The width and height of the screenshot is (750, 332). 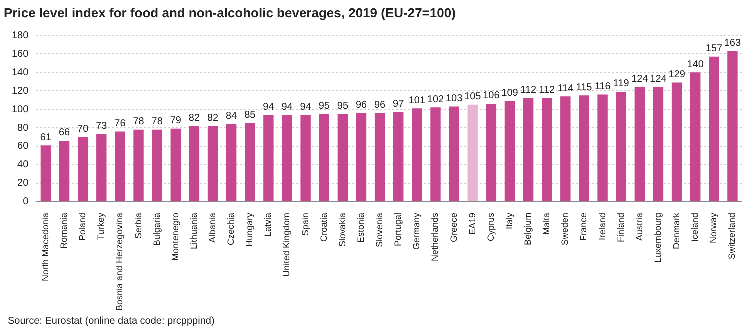 I want to click on x-tick-label: Greece, so click(x=453, y=227).